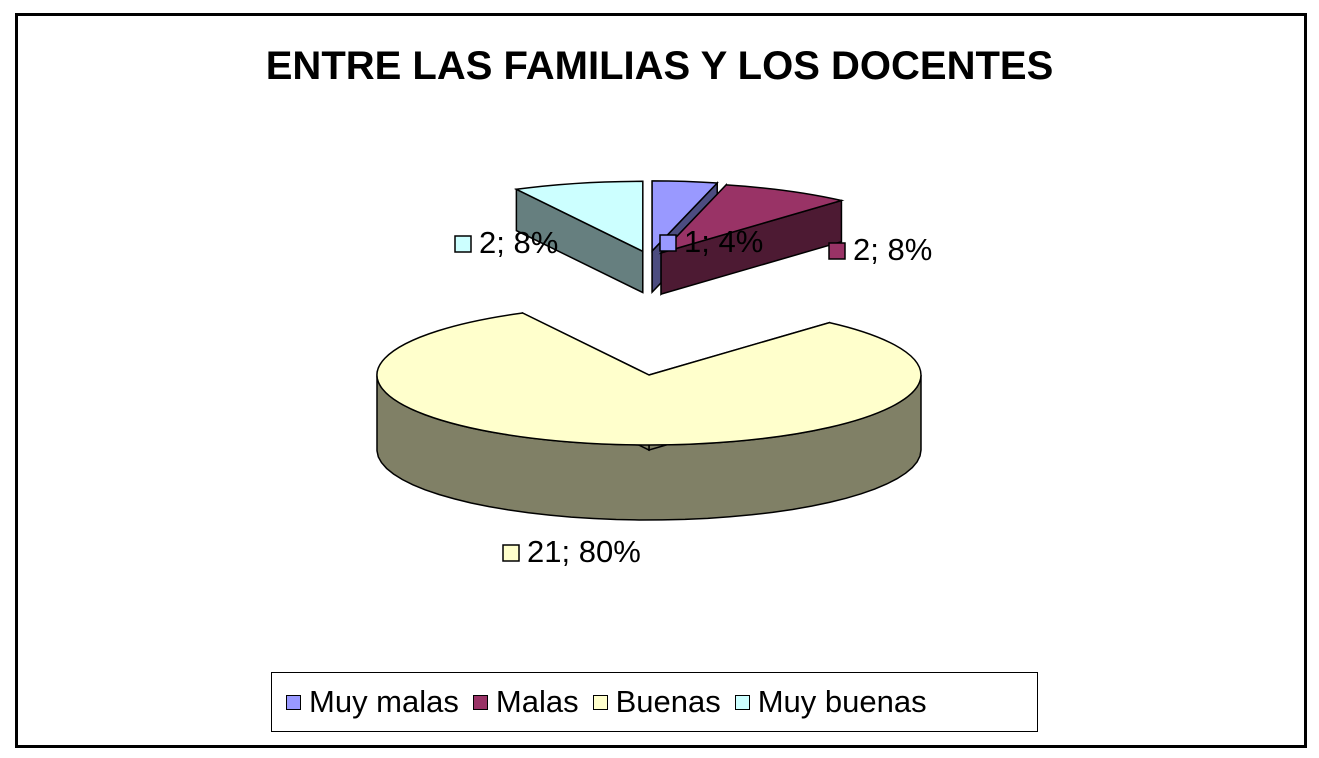 This screenshot has height=758, width=1319. What do you see at coordinates (480, 702) in the screenshot?
I see `legend-swatch-malas` at bounding box center [480, 702].